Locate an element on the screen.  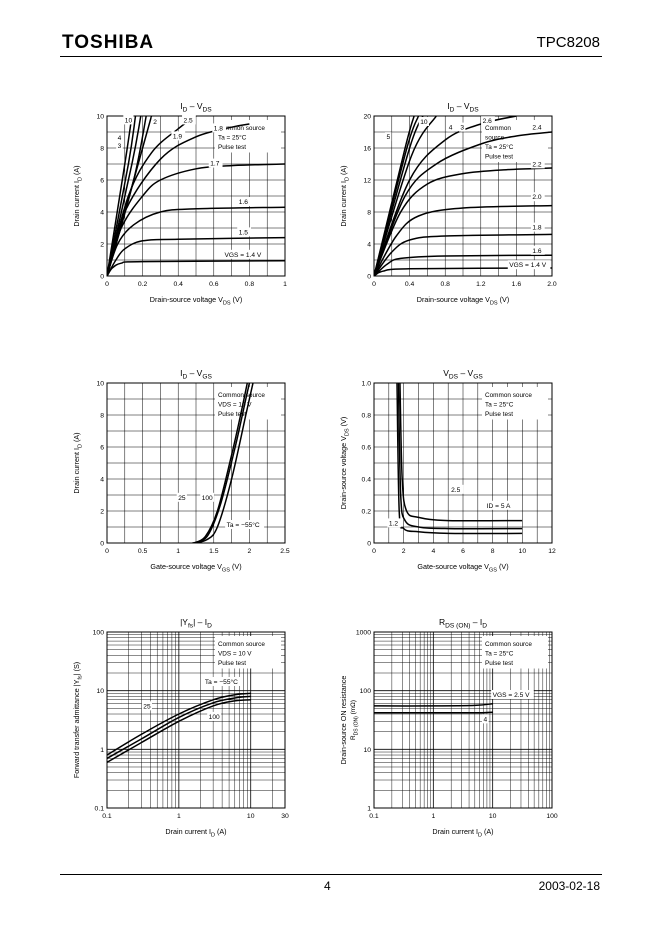
y-tick-label: 100 is located at coordinates (366, 691).